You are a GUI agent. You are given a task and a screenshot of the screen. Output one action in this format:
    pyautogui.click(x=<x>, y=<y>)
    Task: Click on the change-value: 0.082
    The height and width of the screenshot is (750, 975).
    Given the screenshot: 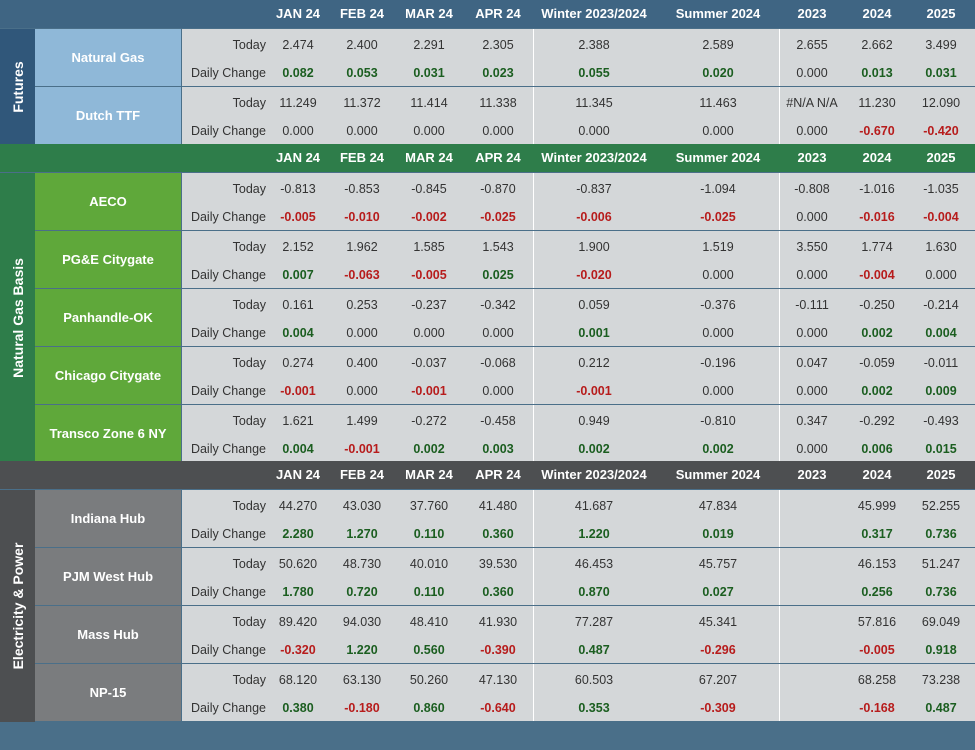 What is the action you would take?
    pyautogui.click(x=298, y=73)
    